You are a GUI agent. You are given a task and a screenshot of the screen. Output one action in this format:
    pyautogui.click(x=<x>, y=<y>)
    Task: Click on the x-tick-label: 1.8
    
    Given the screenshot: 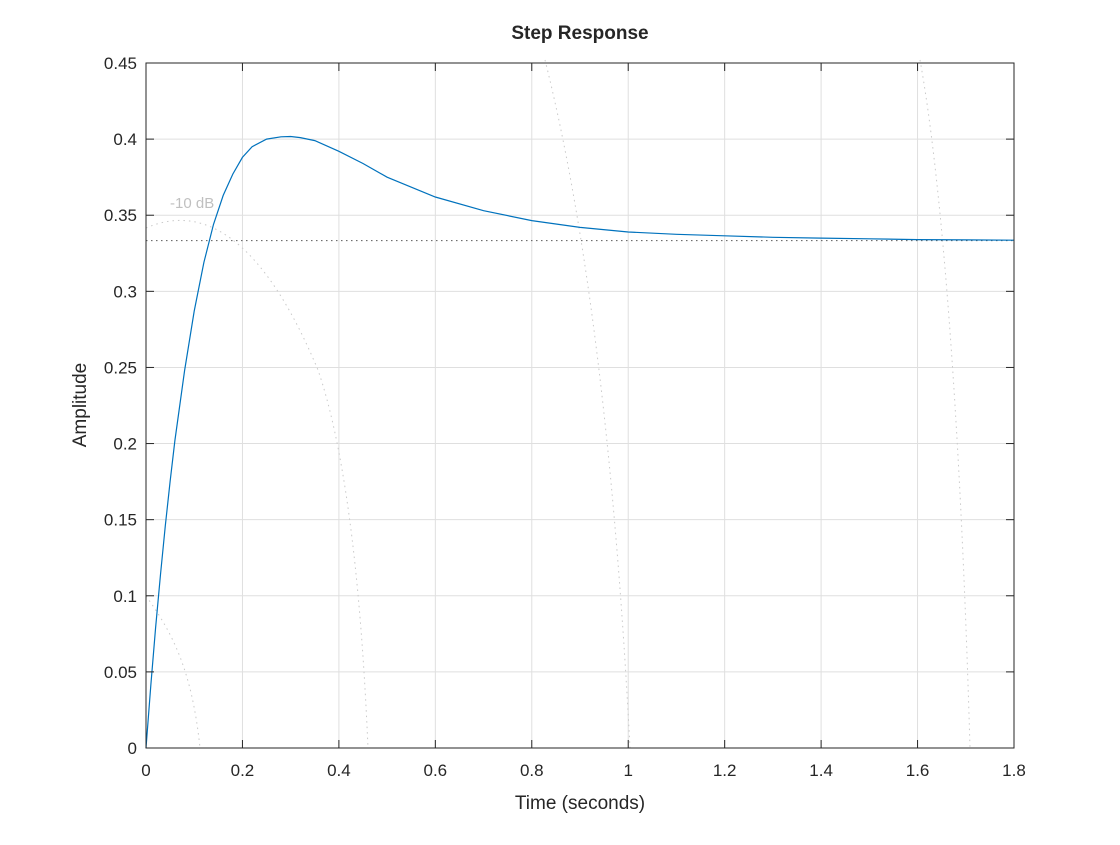 What is the action you would take?
    pyautogui.click(x=1014, y=770)
    